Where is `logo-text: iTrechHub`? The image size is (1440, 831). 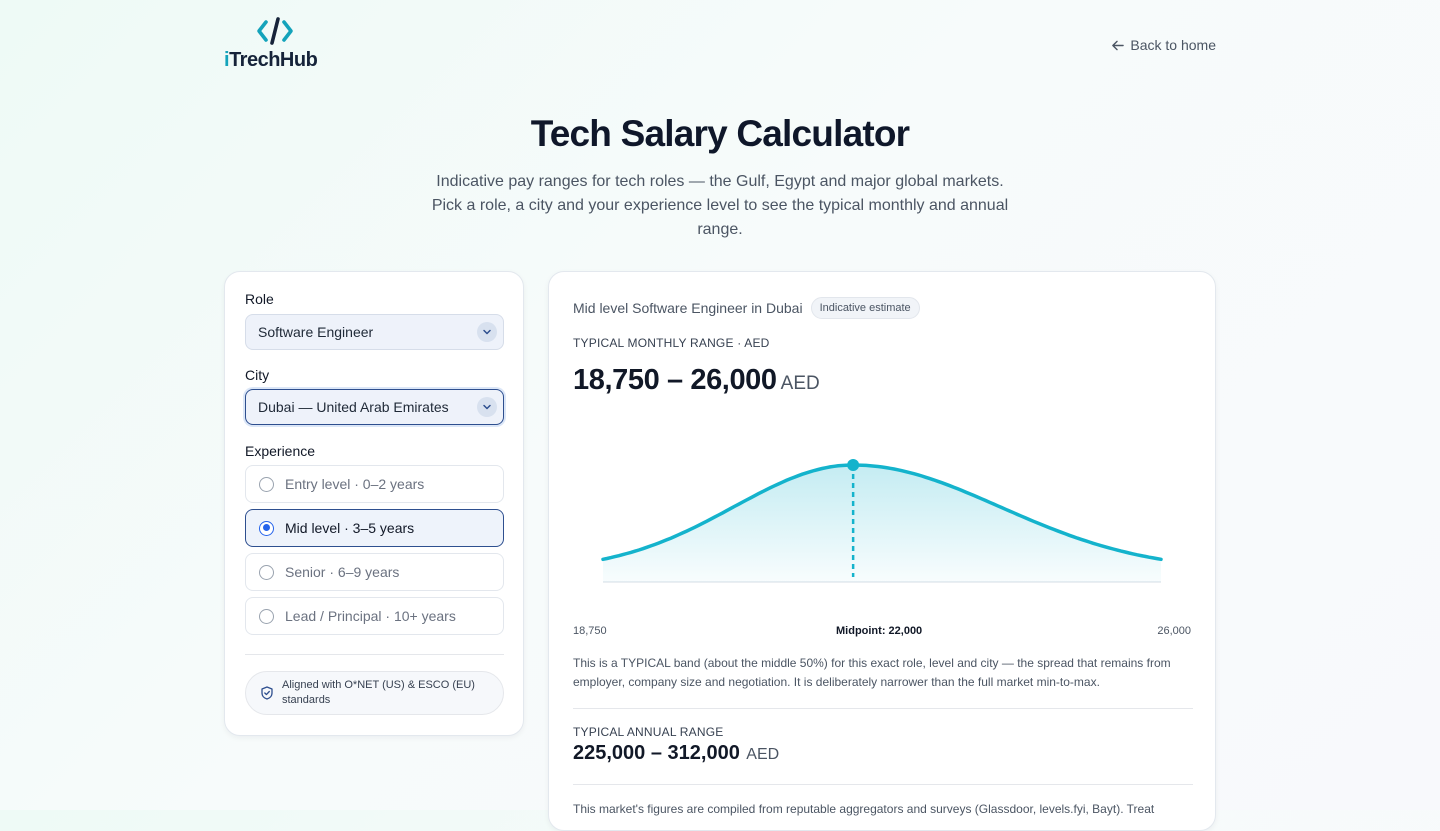 logo-text: iTrechHub is located at coordinates (271, 60).